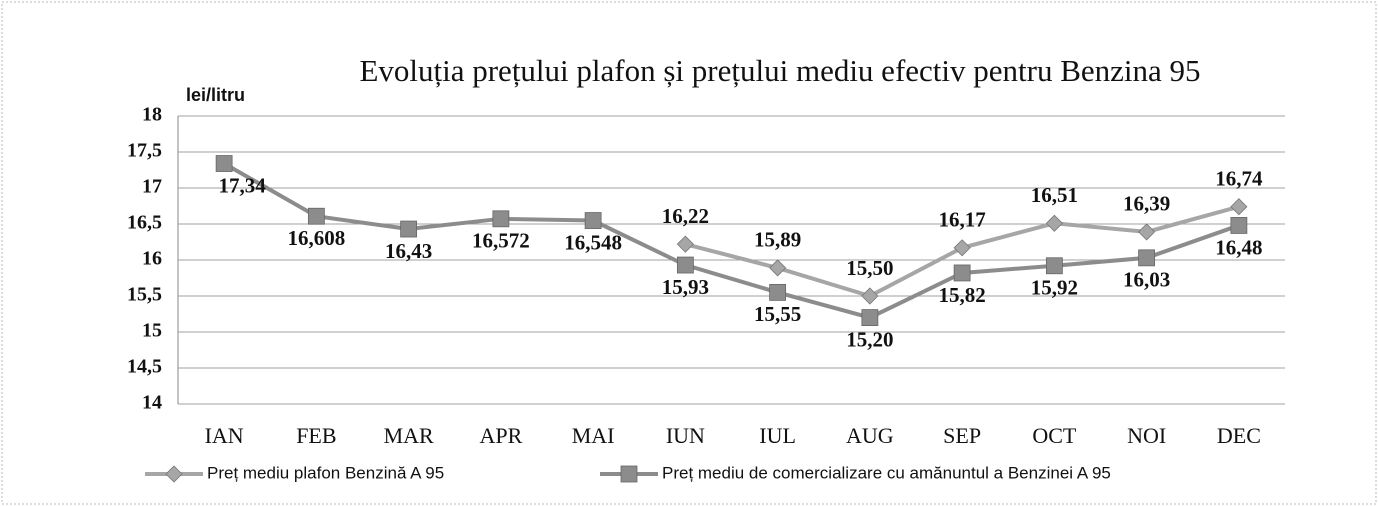 The image size is (1378, 506). Describe the element at coordinates (1054, 288) in the screenshot. I see `data-label: 15,92` at that location.